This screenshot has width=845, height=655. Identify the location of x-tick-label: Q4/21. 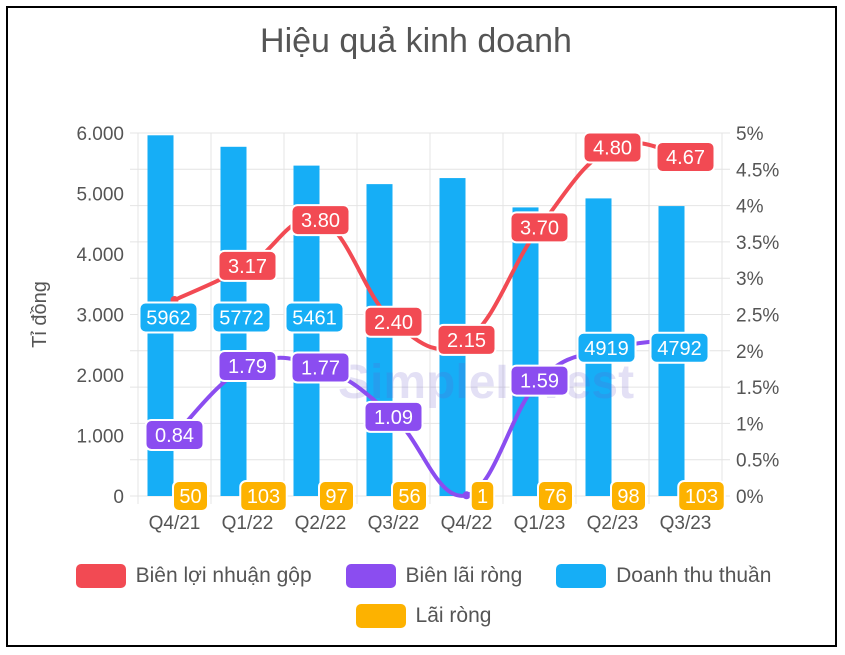
(175, 523).